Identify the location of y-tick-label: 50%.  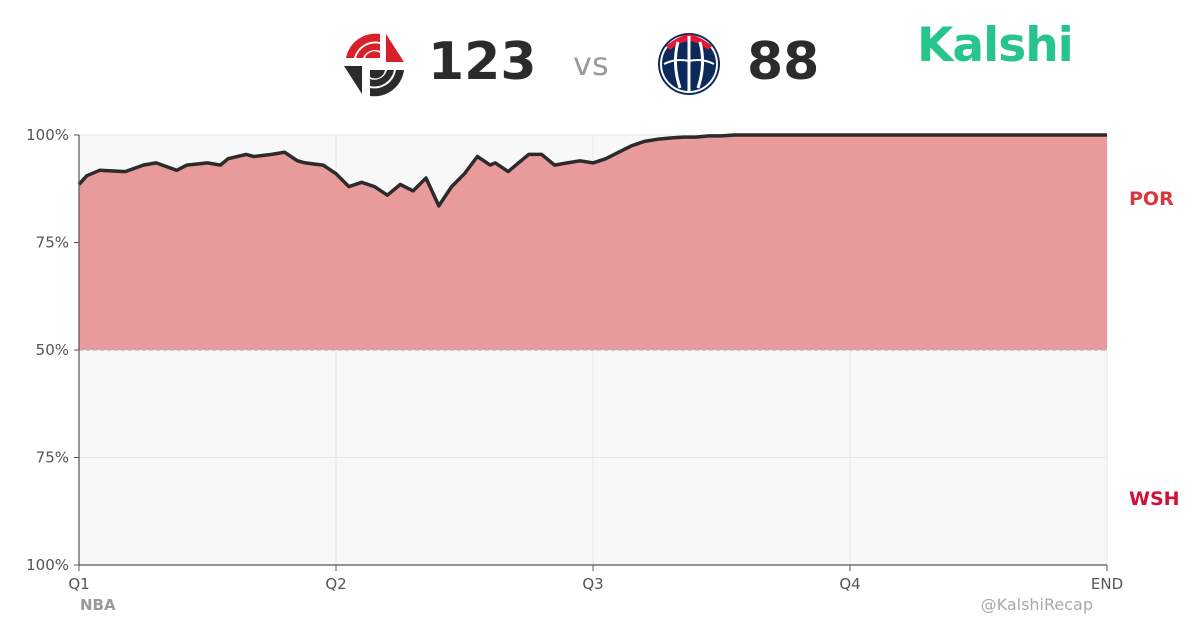
(52, 350).